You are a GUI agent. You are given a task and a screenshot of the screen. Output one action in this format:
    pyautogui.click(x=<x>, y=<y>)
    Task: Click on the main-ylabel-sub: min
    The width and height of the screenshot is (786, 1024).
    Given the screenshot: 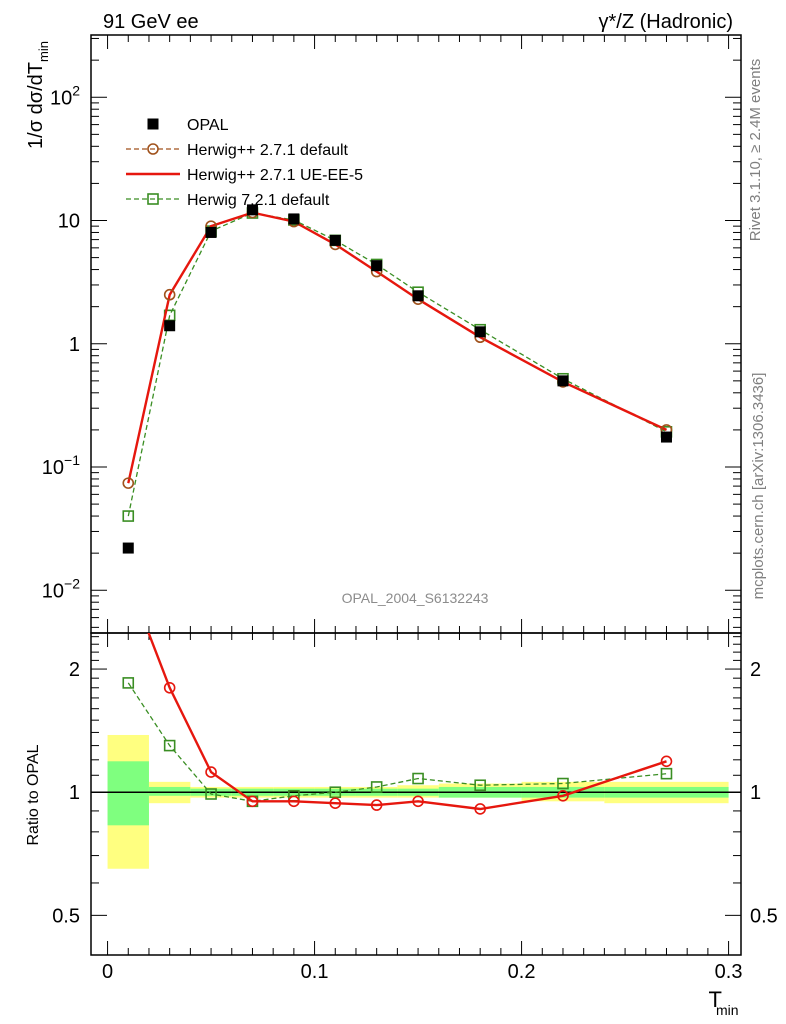 What is the action you would take?
    pyautogui.click(x=43, y=51)
    